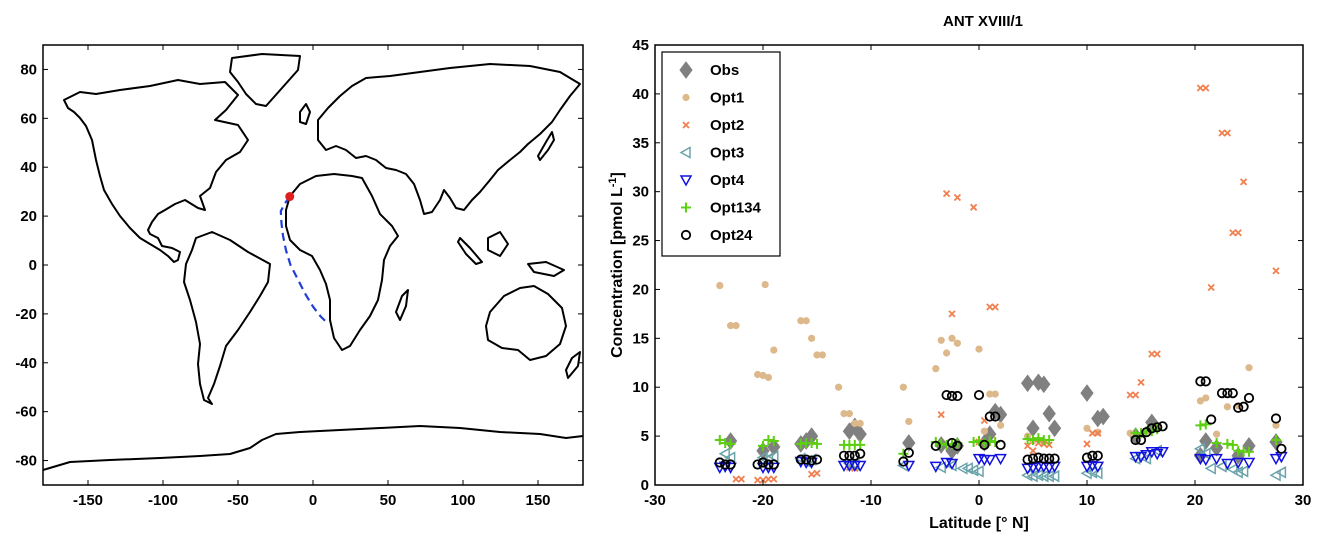  I want to click on legend-label: Opt1, so click(727, 98).